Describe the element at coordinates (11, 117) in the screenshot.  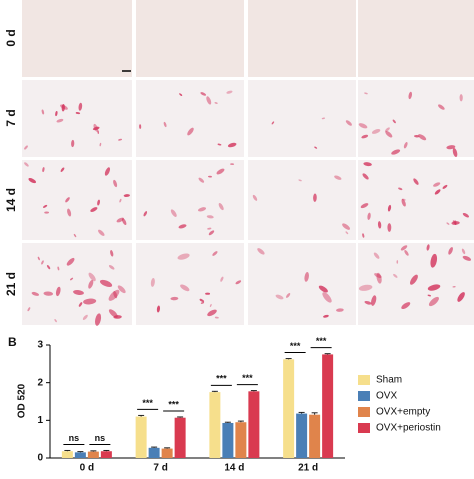
I see `row-label: 7 d` at that location.